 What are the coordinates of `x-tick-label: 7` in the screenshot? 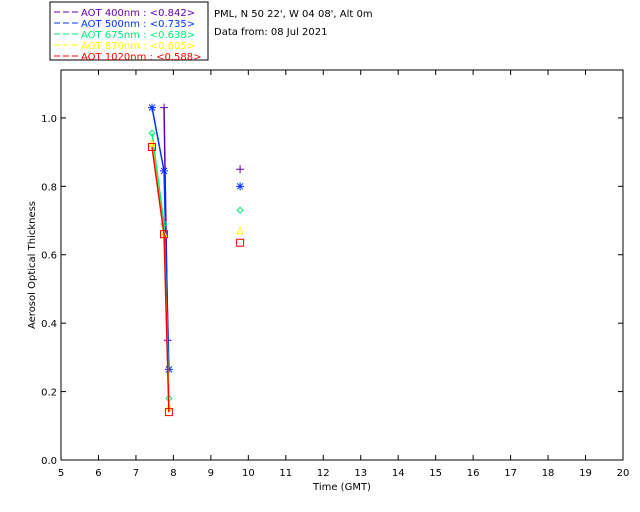 It's located at (136, 473).